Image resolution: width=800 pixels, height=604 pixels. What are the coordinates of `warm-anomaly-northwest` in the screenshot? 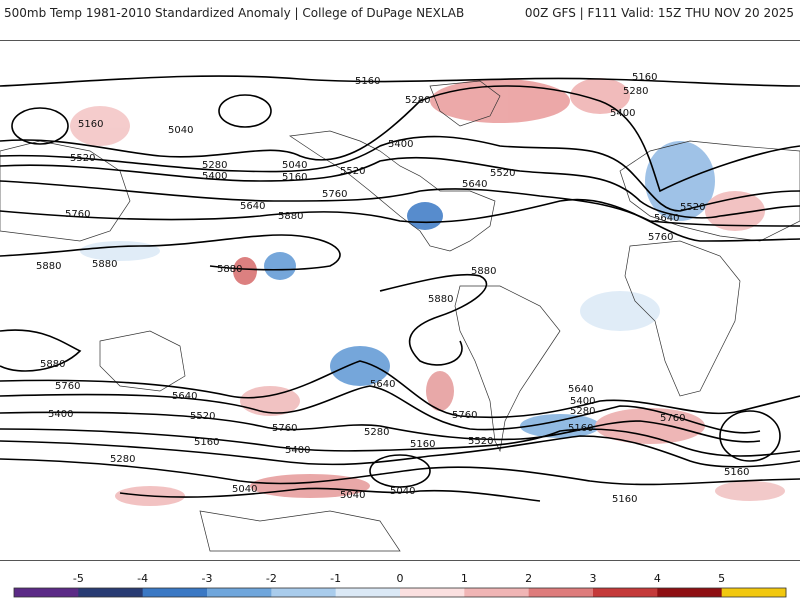 It's located at (100, 126).